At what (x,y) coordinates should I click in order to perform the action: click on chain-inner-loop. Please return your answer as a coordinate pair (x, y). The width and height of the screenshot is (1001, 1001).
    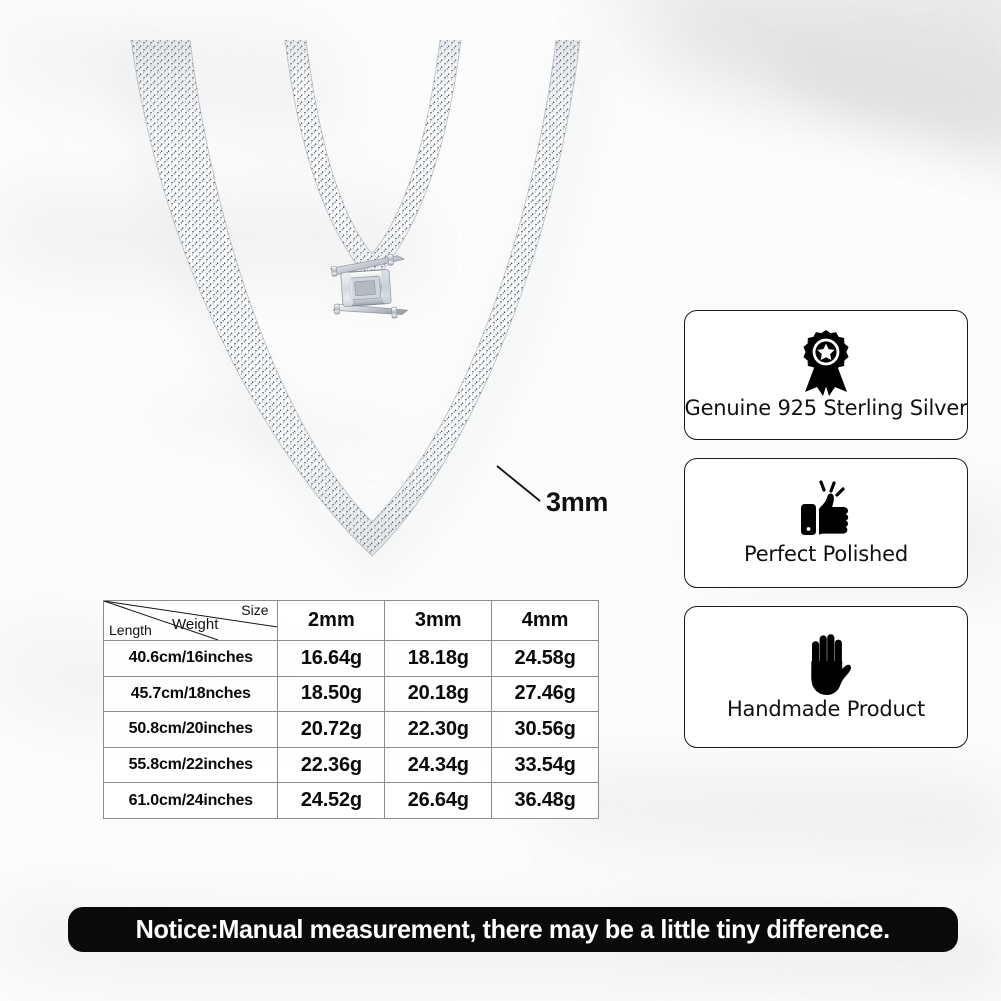
    Looking at the image, I should click on (373, 161).